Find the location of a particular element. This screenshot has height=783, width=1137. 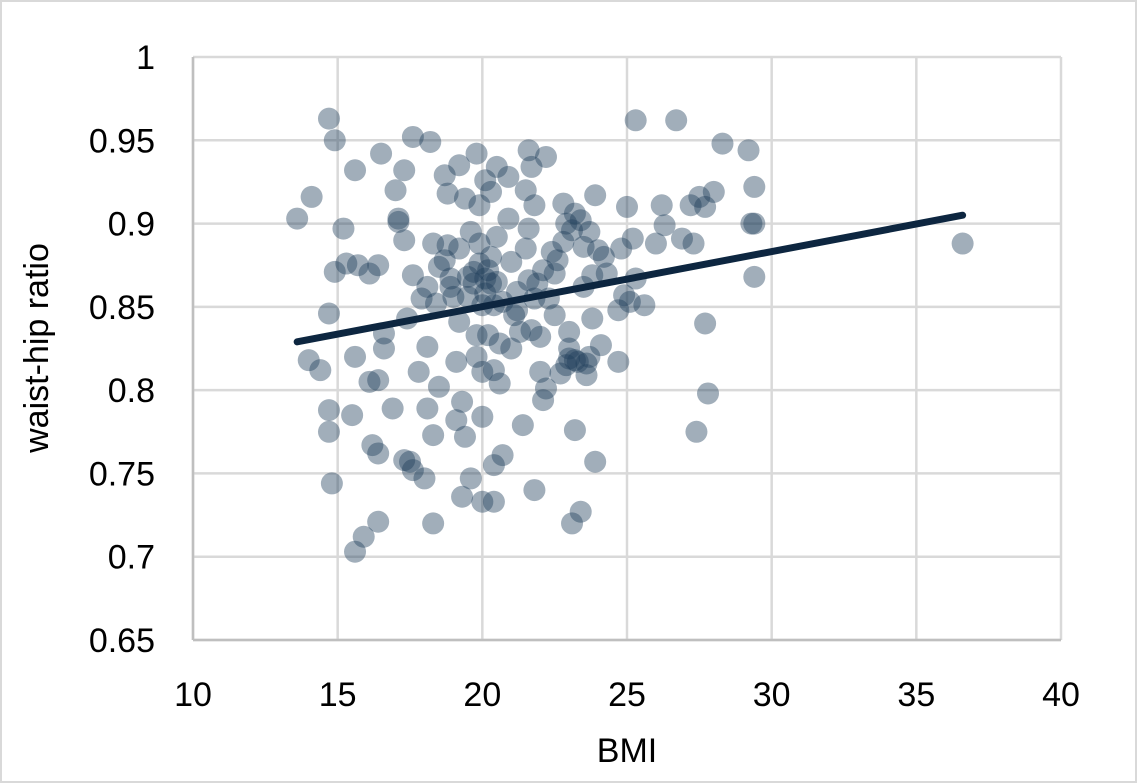

linear-trendline is located at coordinates (630, 278).